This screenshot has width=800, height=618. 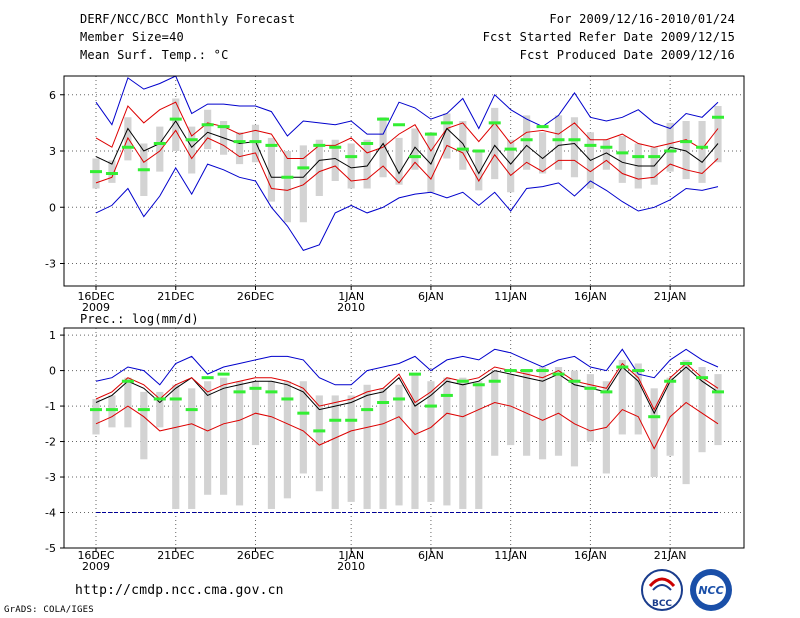 I want to click on ncc-logo-text: NCC, so click(x=710, y=590).